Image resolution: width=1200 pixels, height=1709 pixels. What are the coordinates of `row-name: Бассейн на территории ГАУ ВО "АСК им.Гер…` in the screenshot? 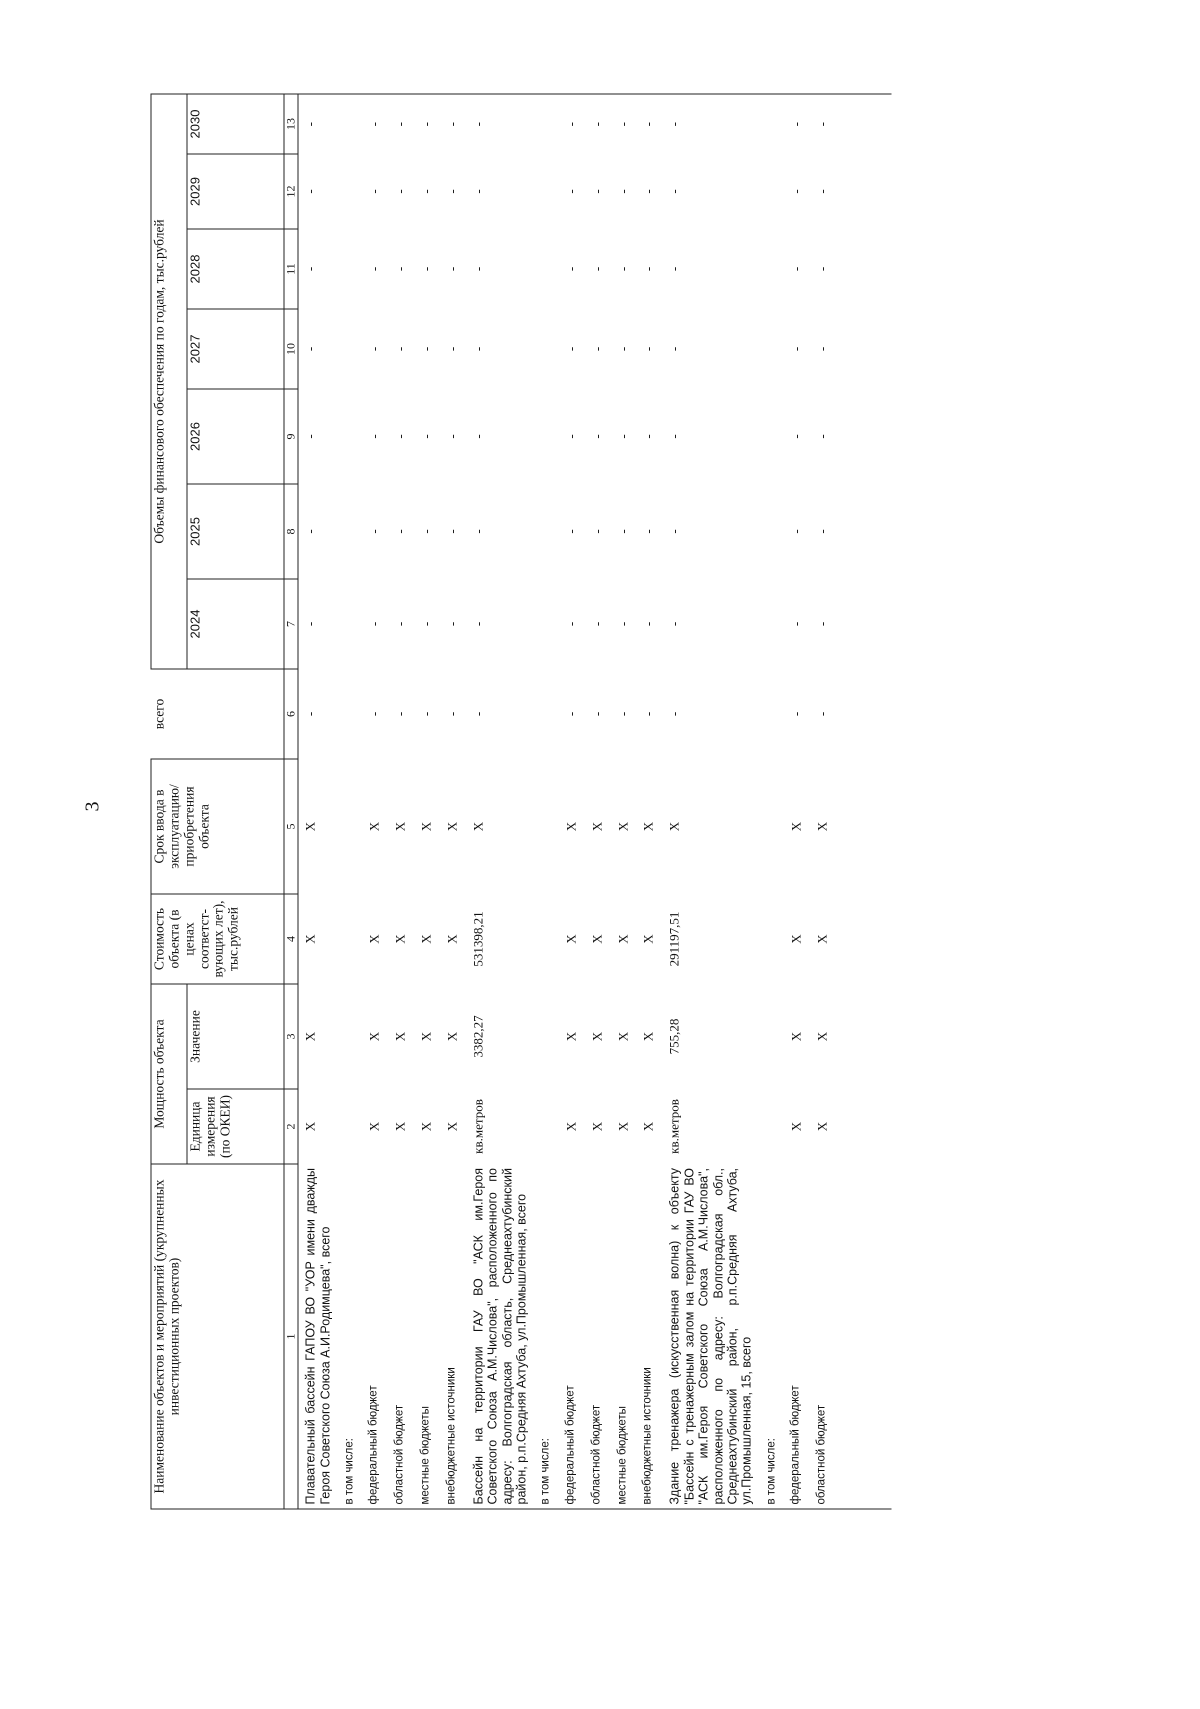 It's located at (500, 1336).